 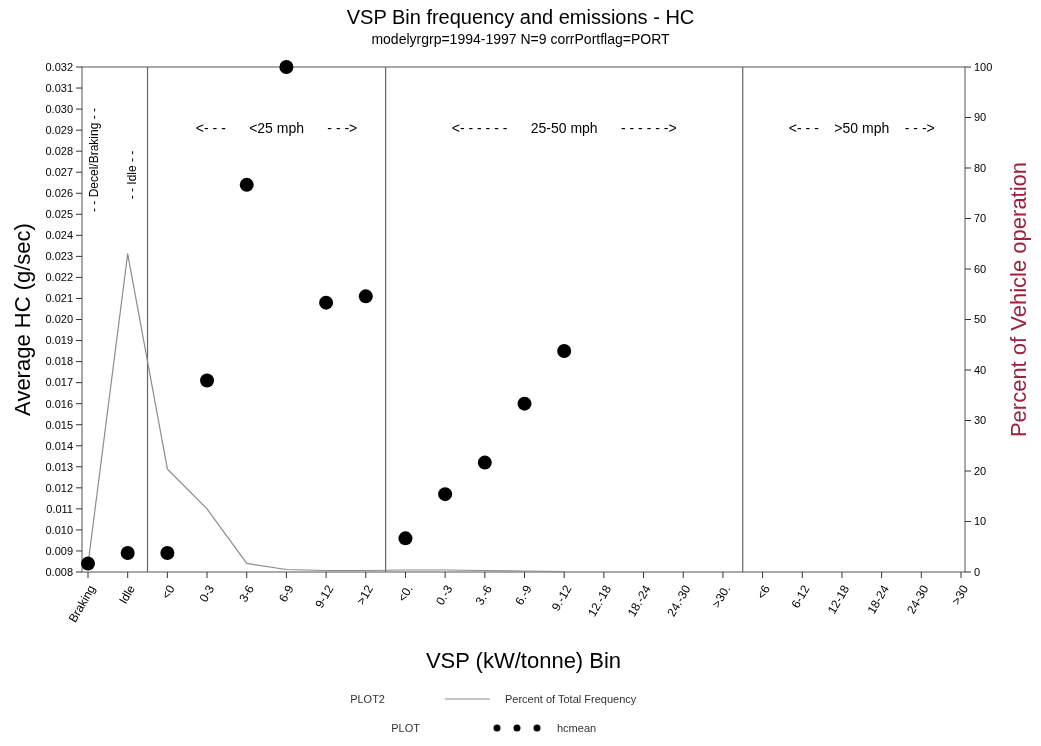 What do you see at coordinates (94, 160) in the screenshot?
I see `annotation: - - Decel/Braking - -` at bounding box center [94, 160].